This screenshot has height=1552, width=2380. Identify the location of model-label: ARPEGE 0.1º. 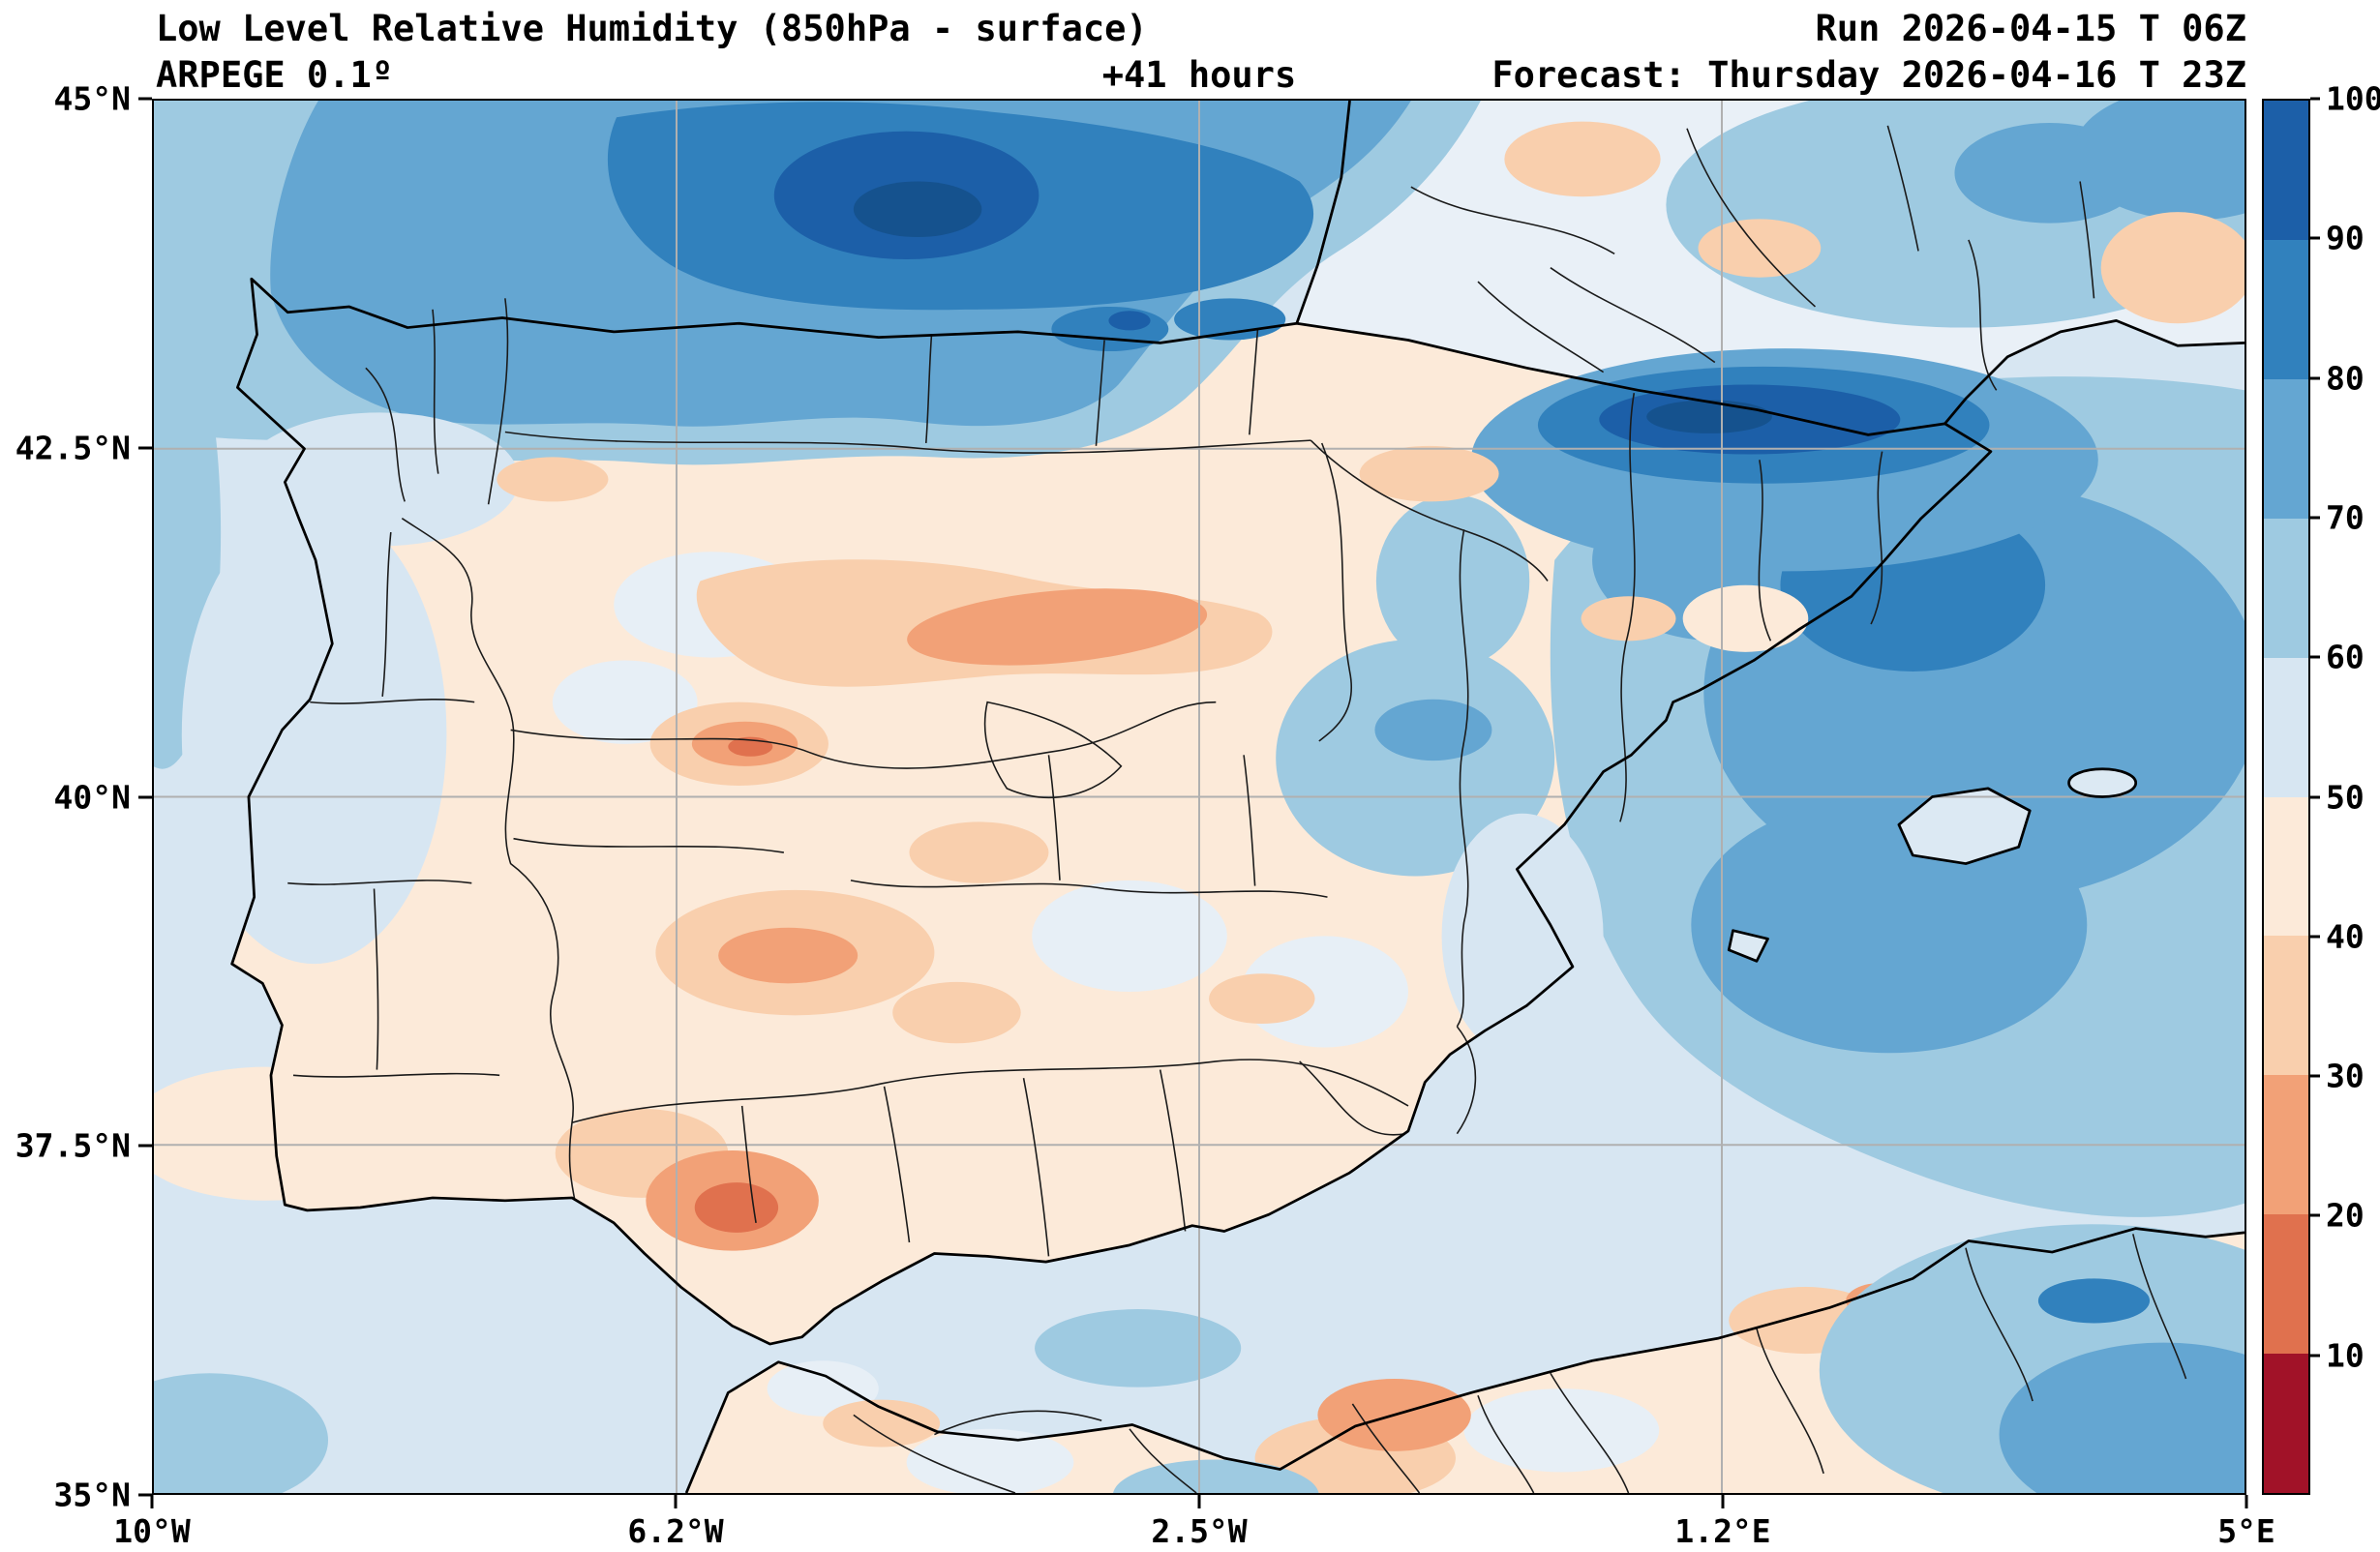
(275, 75).